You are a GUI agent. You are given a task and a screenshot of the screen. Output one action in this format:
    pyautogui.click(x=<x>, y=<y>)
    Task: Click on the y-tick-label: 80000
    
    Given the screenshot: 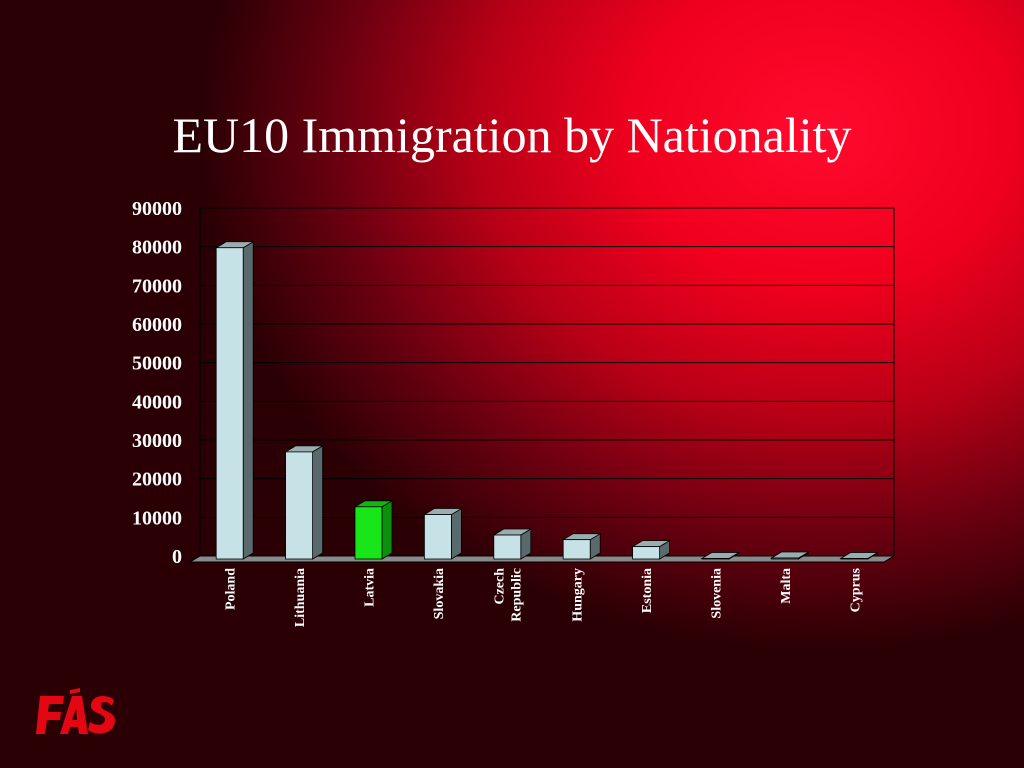 What is the action you would take?
    pyautogui.click(x=157, y=248)
    